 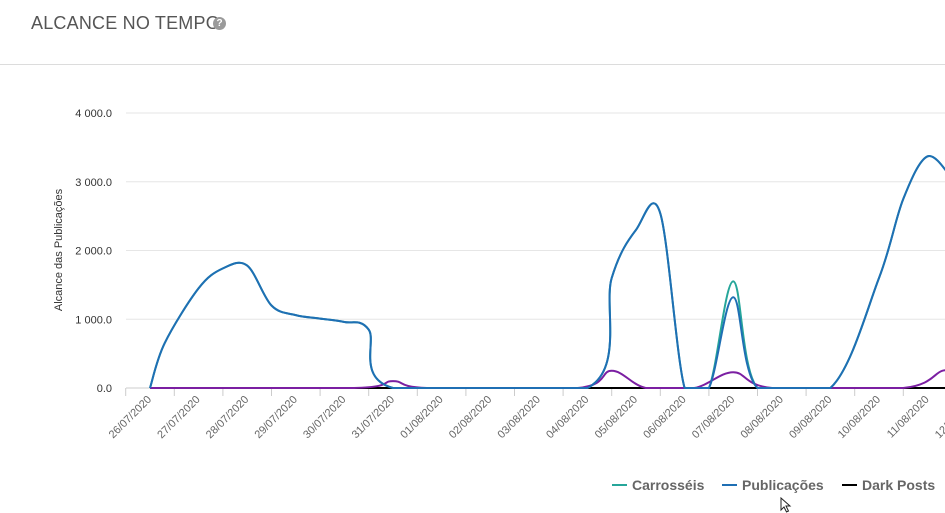 I want to click on legend-item-dark-posts: Dark Posts, so click(x=898, y=485).